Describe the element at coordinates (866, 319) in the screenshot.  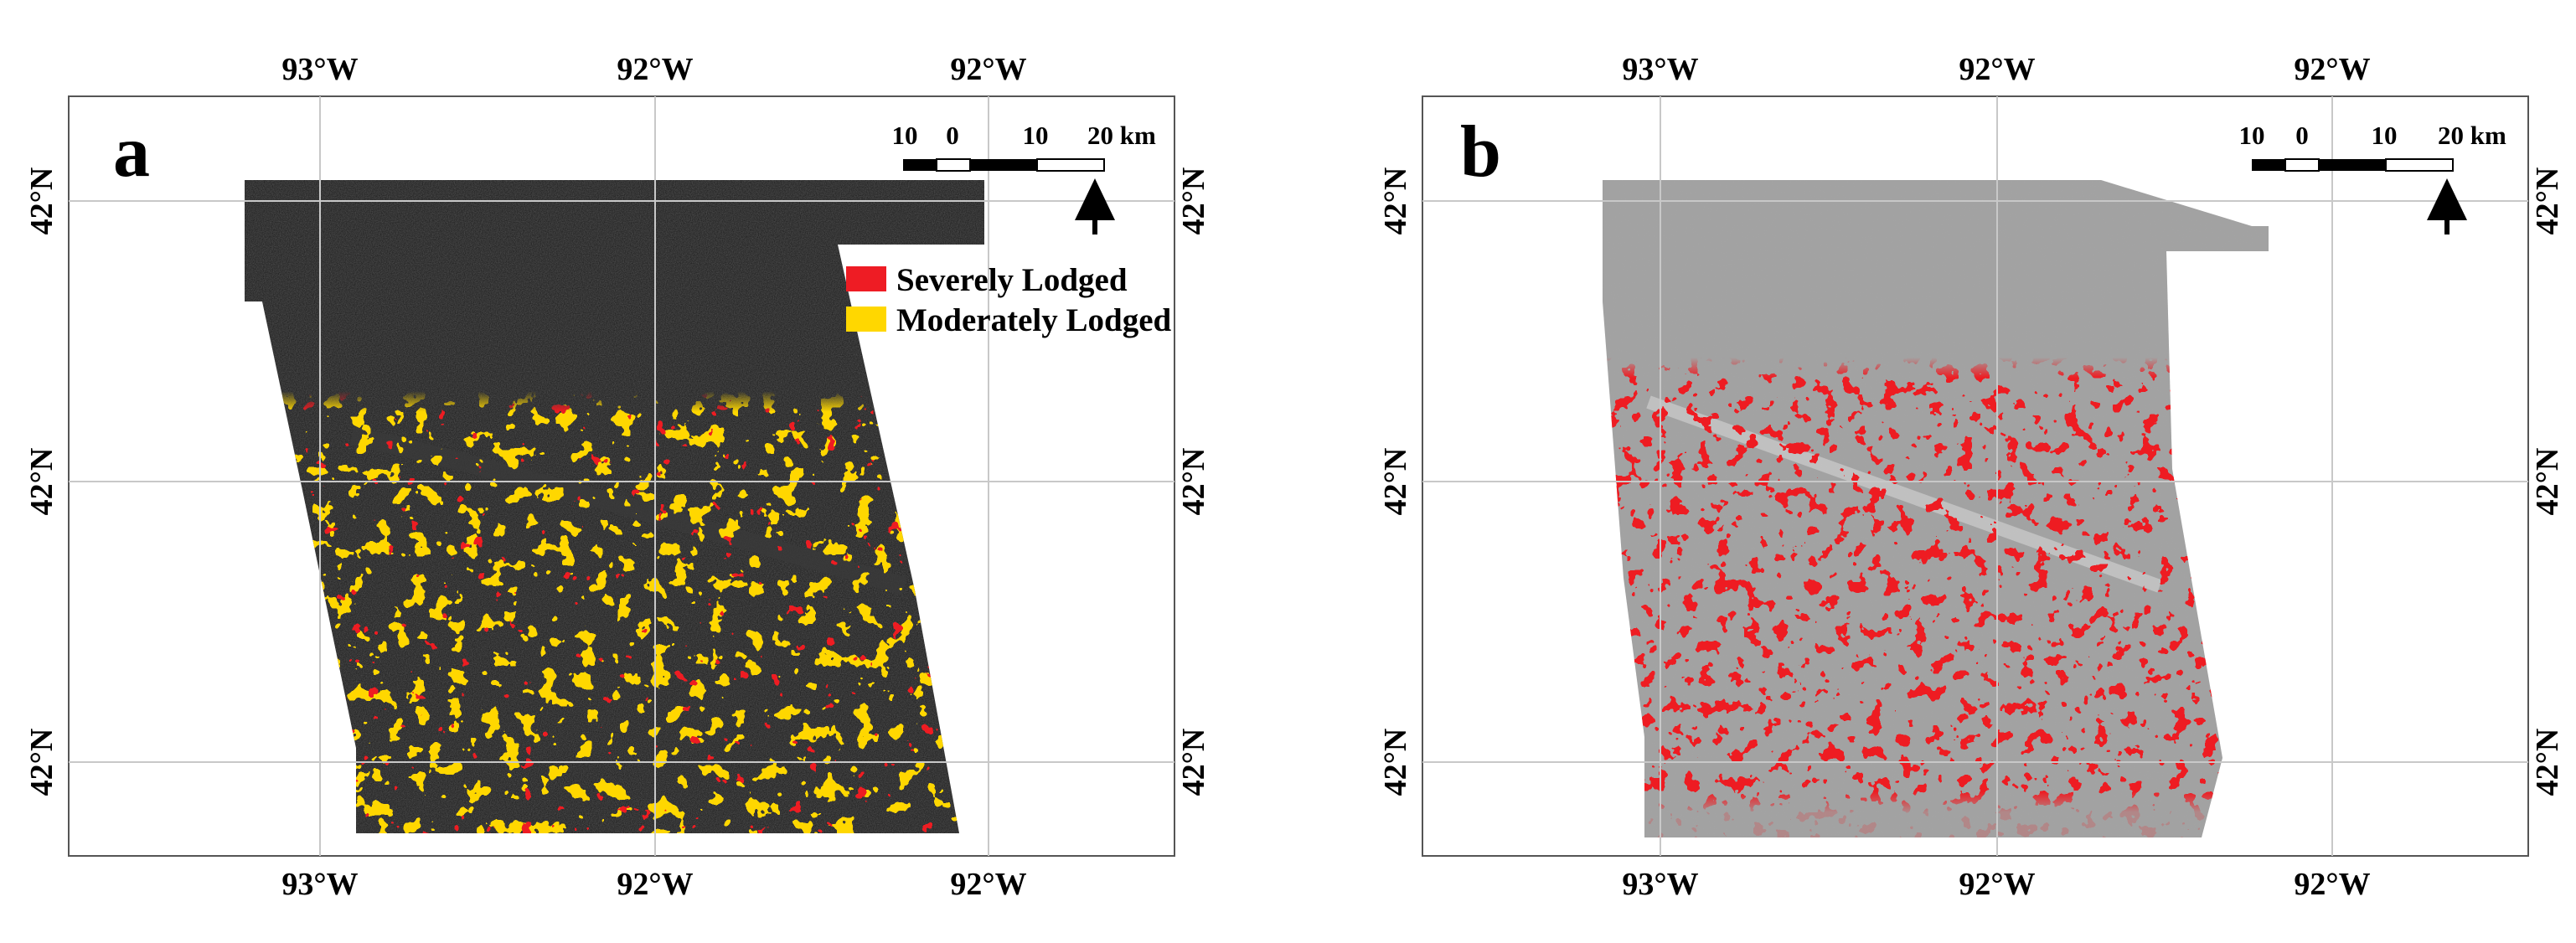
I see `legend-swatch-moderate` at that location.